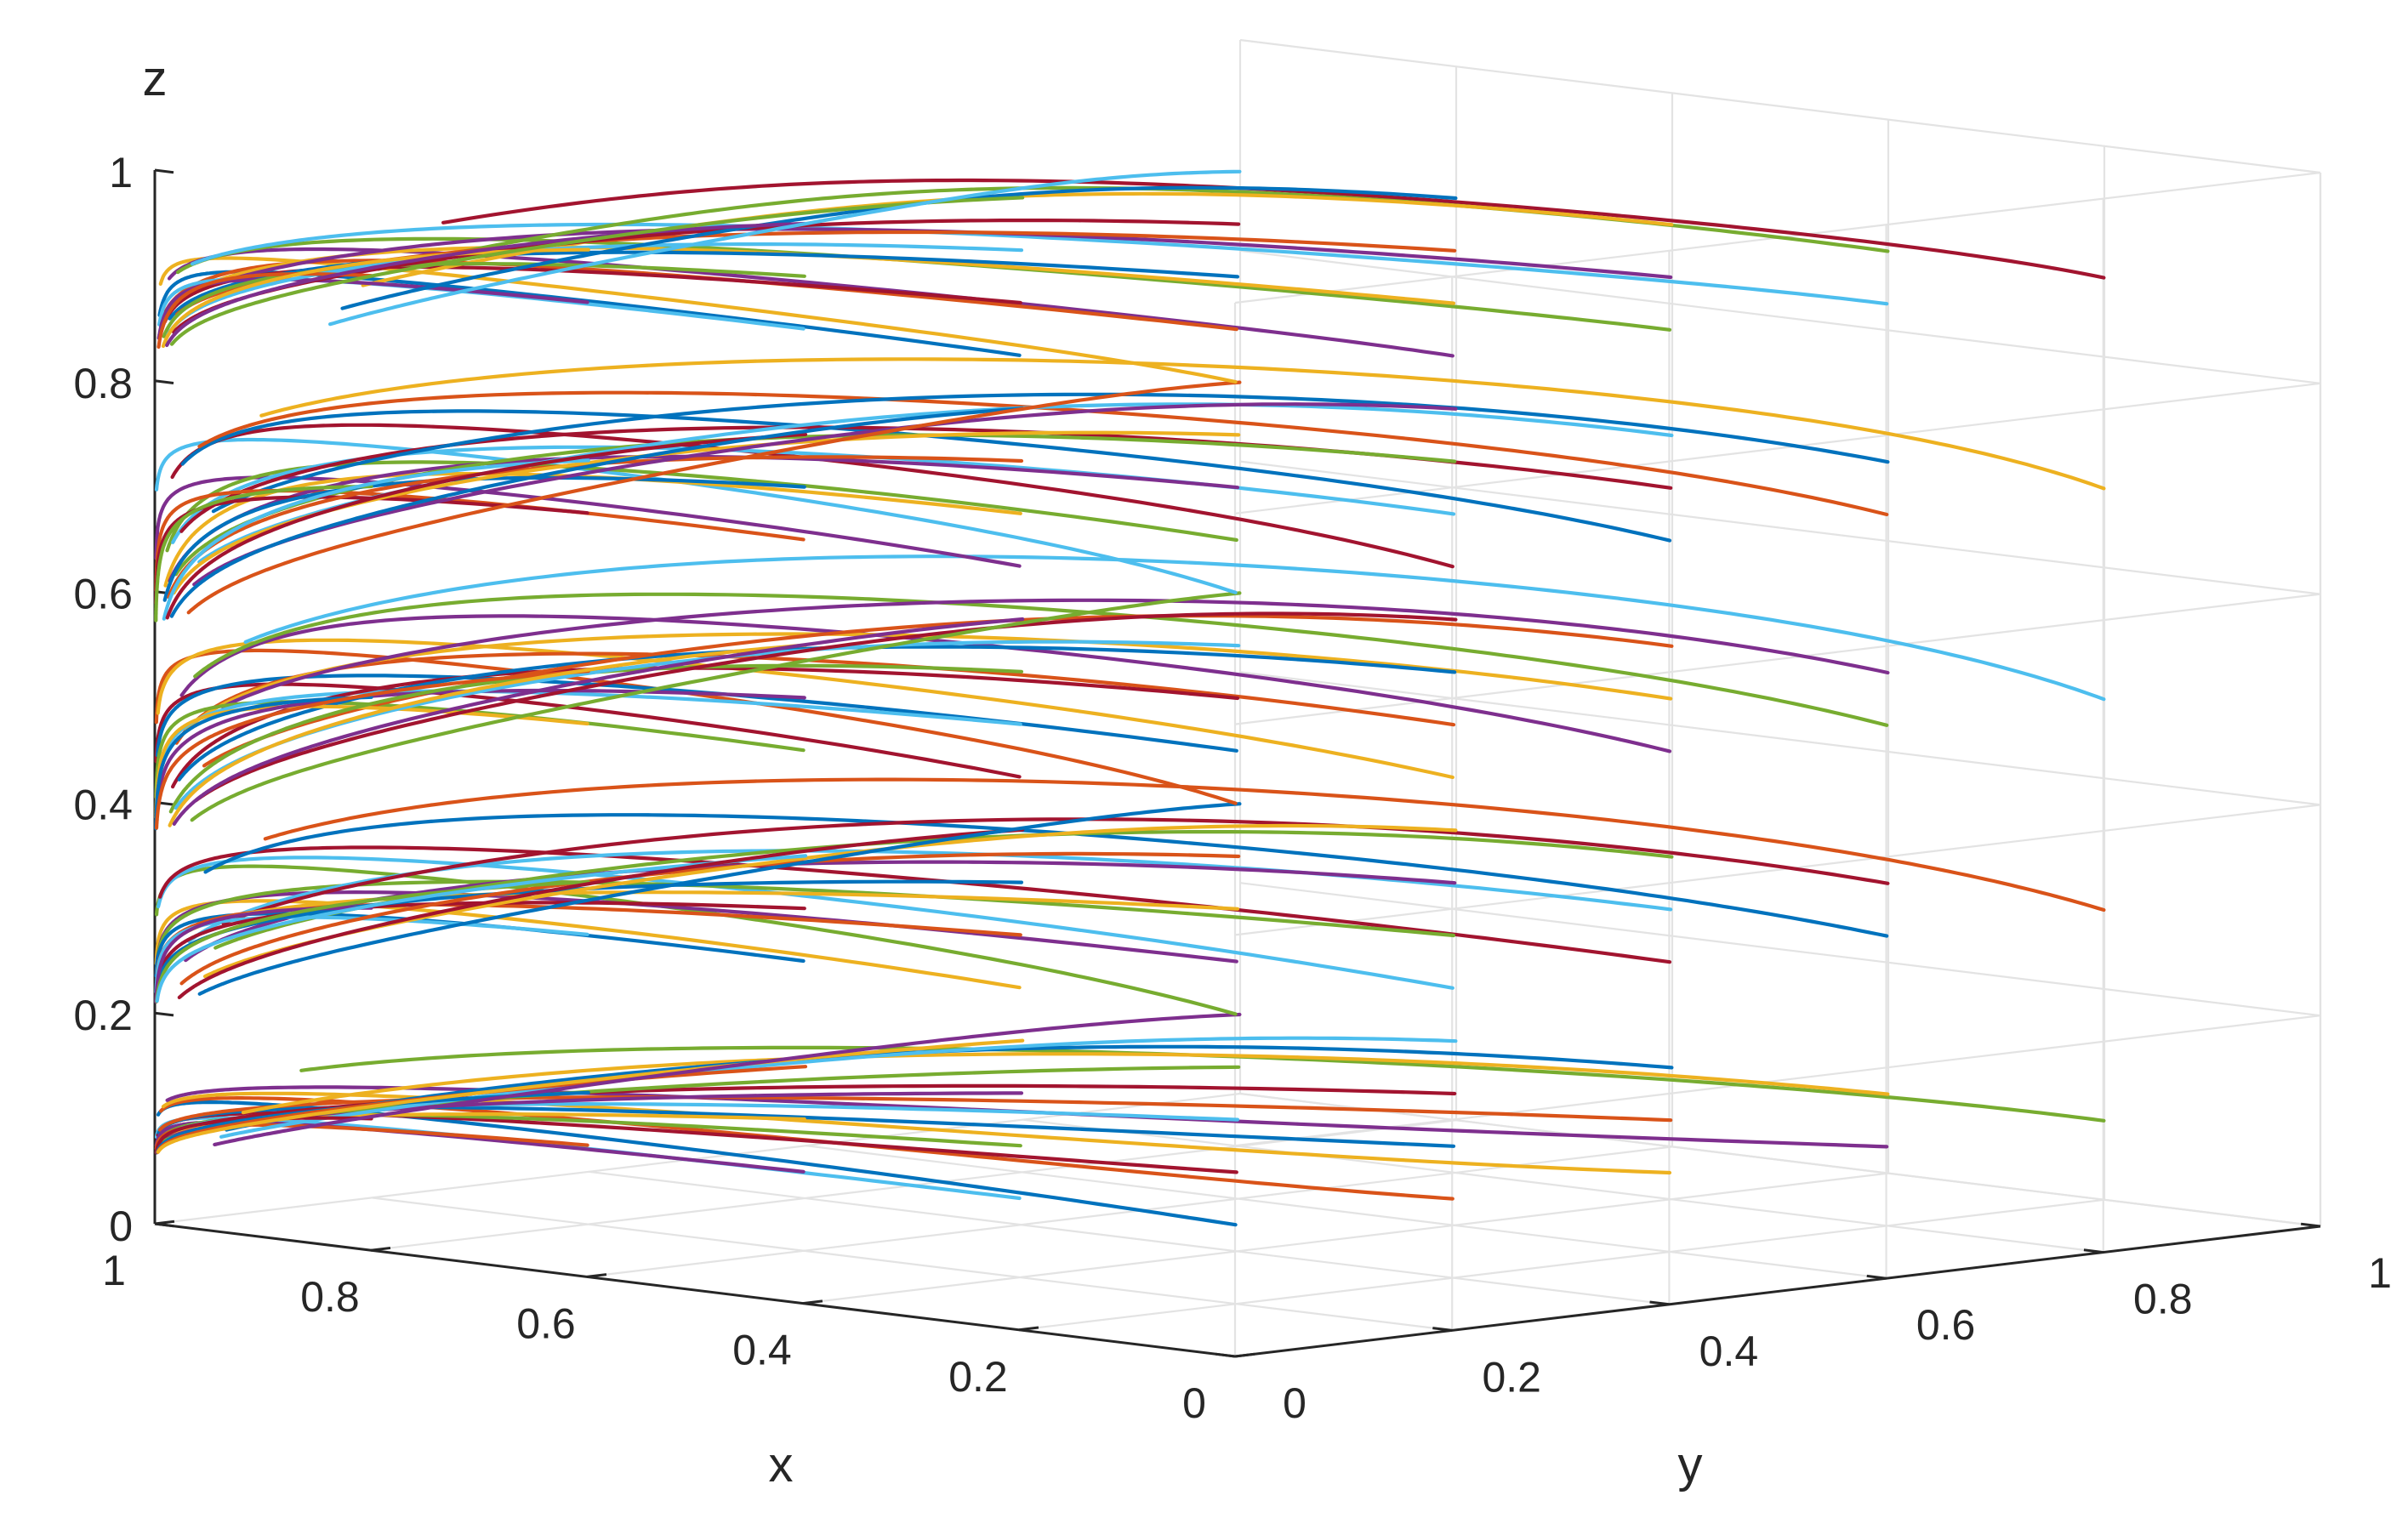 The height and width of the screenshot is (1518, 2408). What do you see at coordinates (121, 172) in the screenshot?
I see `z-tick-label: 1` at bounding box center [121, 172].